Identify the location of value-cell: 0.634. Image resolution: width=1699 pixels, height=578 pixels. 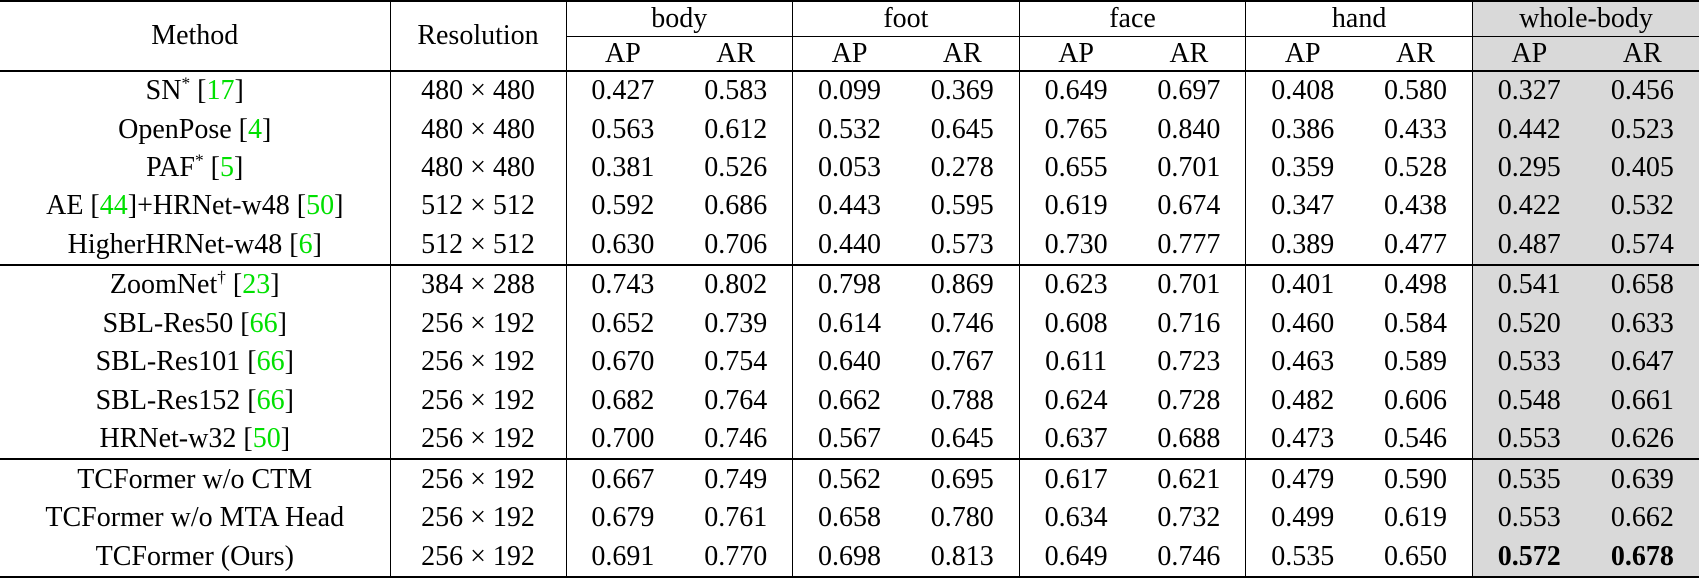
(1075, 518).